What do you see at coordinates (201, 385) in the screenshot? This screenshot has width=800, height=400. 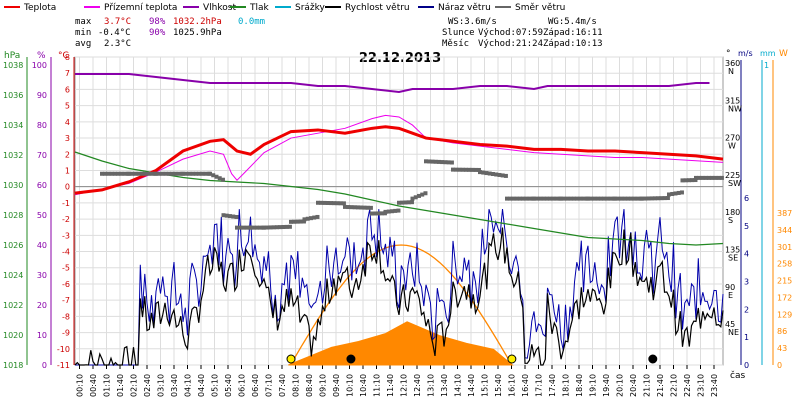 I see `x-tick-label: 04:40` at bounding box center [201, 385].